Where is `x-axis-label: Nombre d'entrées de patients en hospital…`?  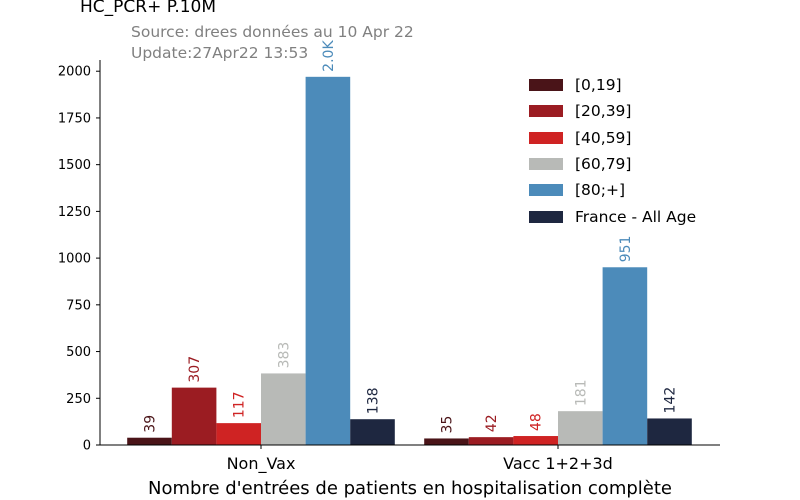 x-axis-label: Nombre d'entrées de patients en hospital… is located at coordinates (410, 488).